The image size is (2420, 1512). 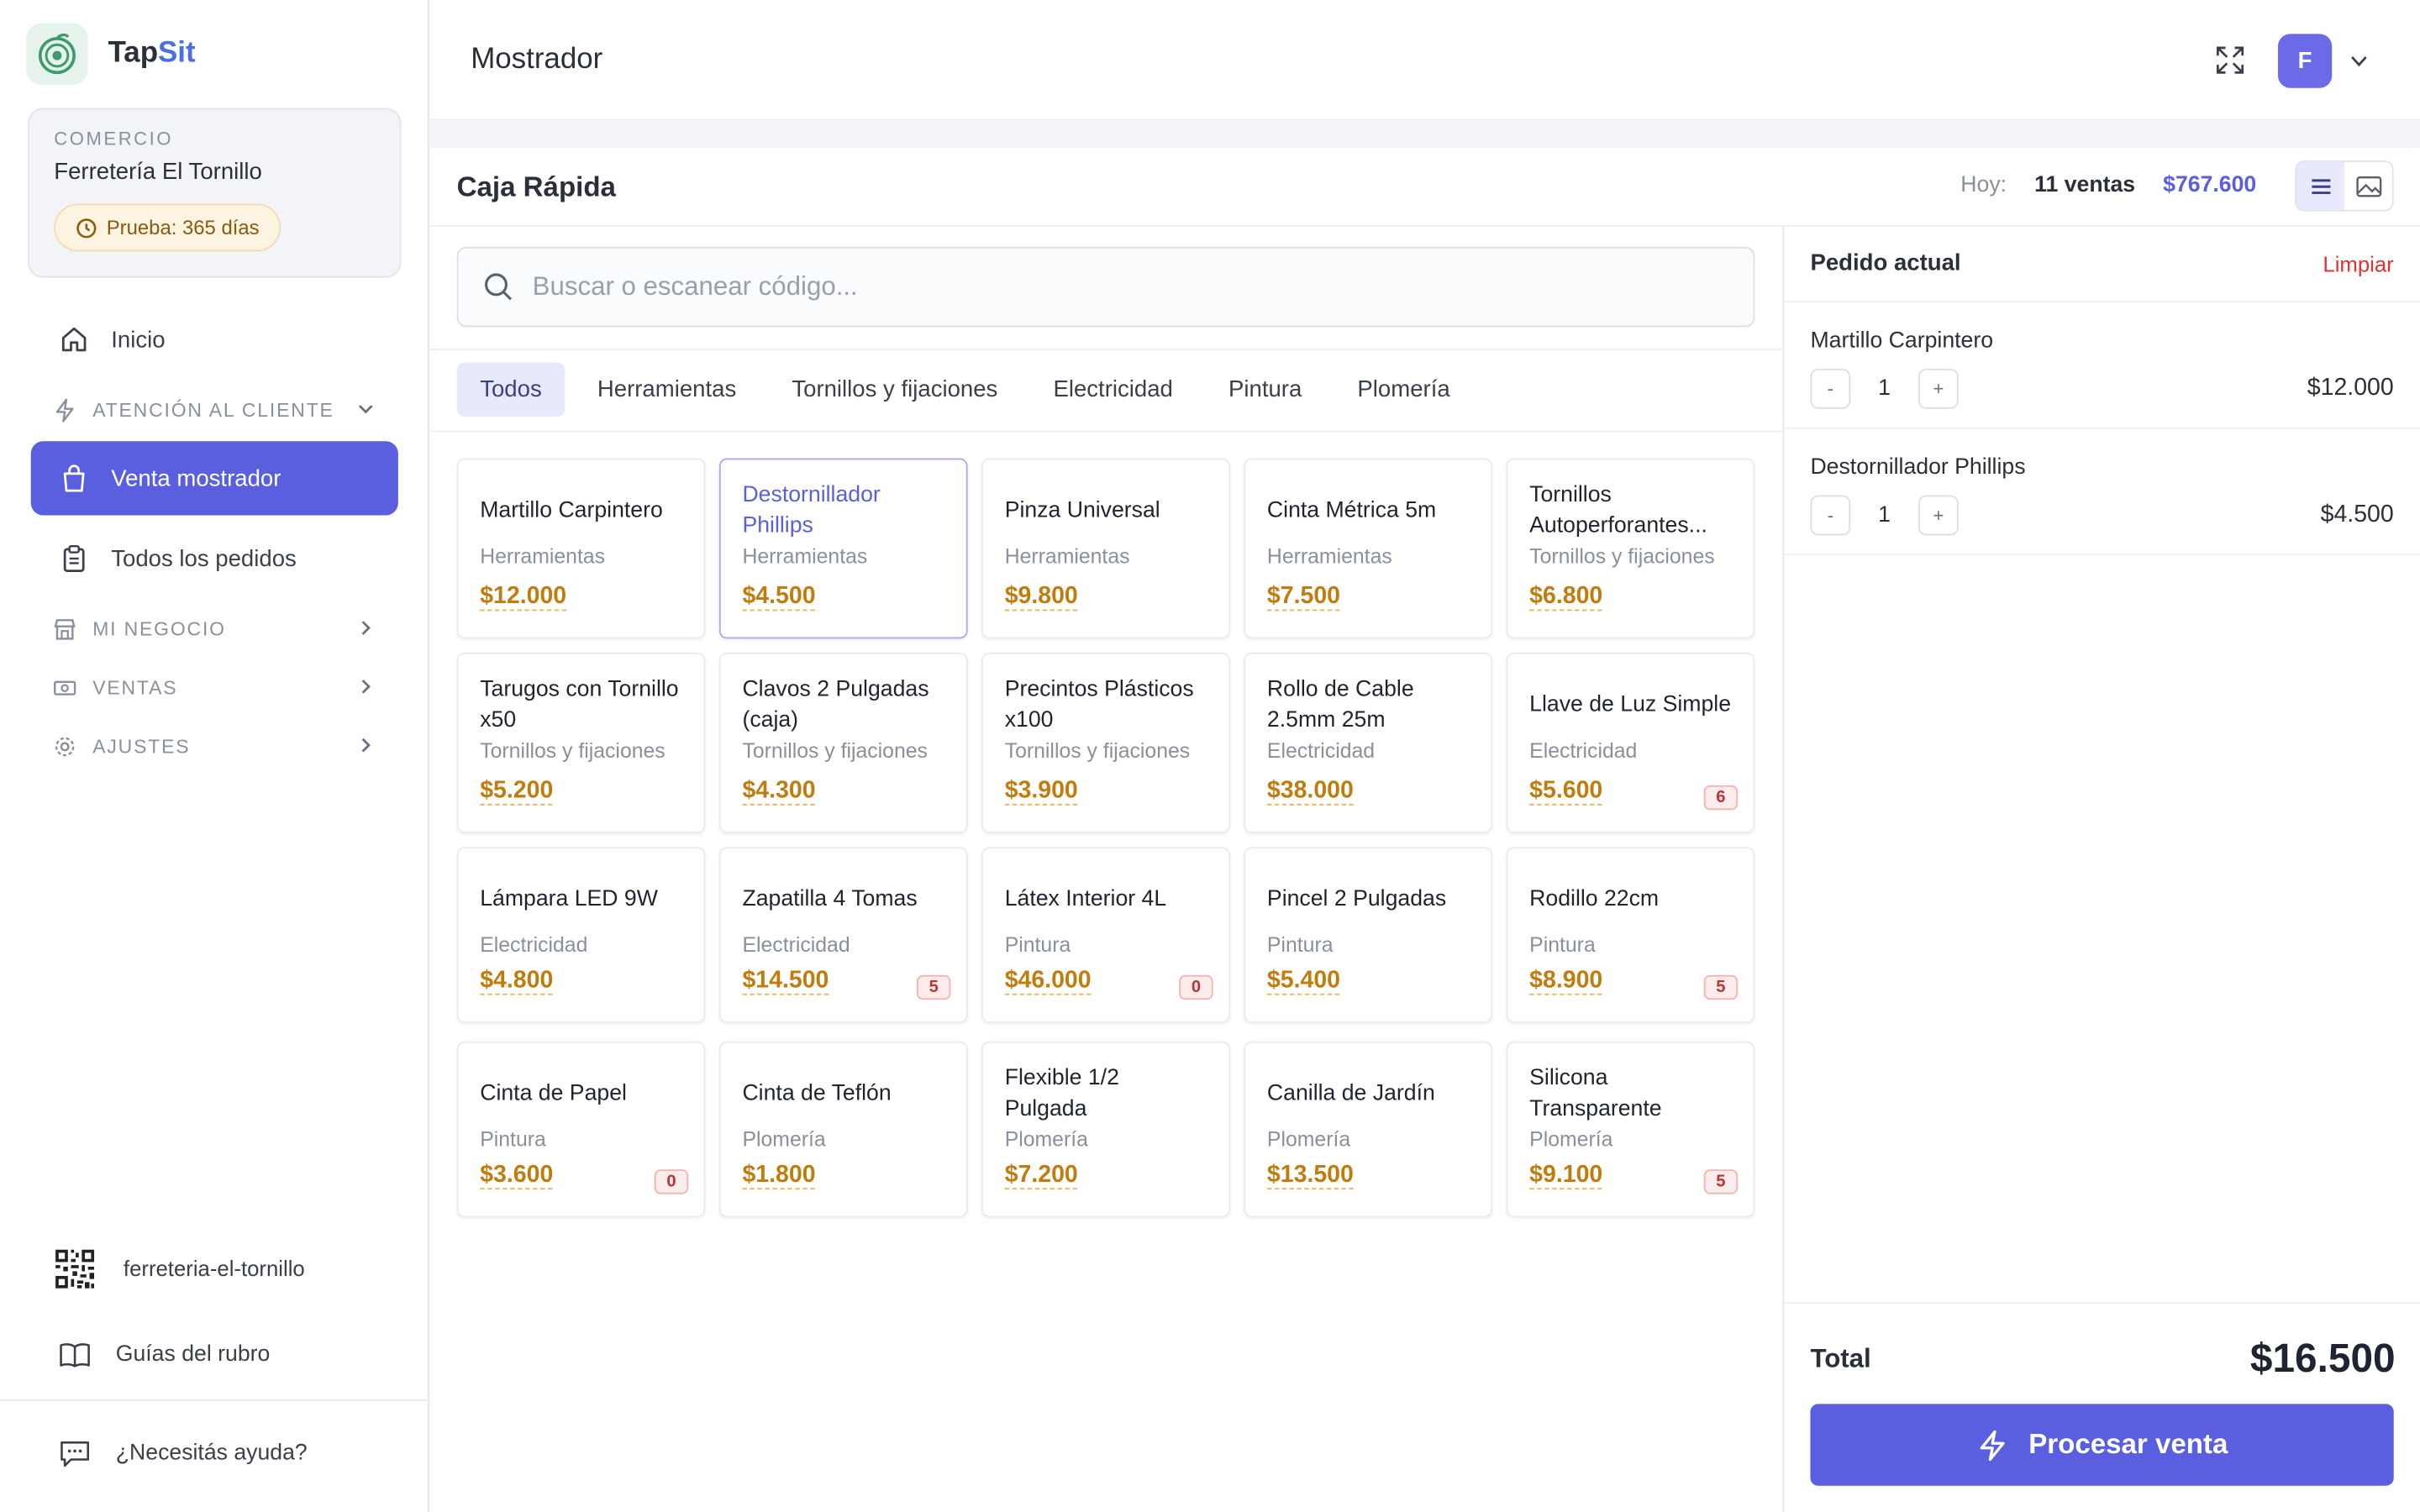 What do you see at coordinates (1983, 185) in the screenshot?
I see `today-label: Hoy:` at bounding box center [1983, 185].